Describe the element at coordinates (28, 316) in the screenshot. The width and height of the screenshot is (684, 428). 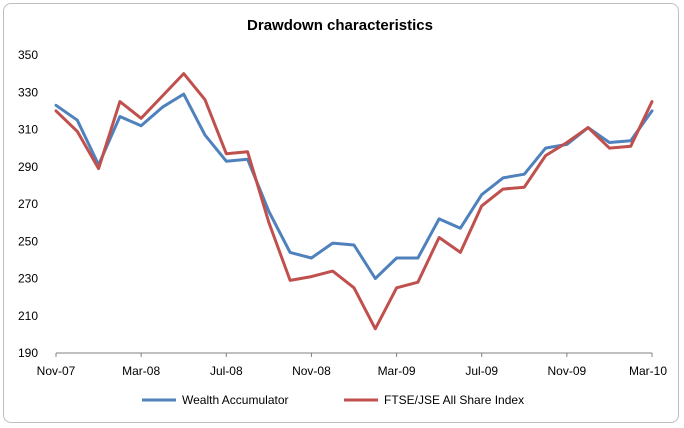
I see `y-tick-label: 210` at that location.